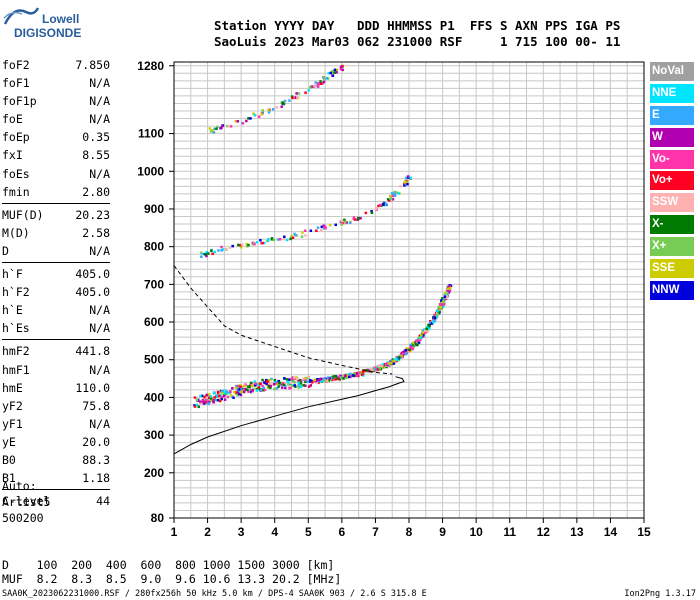 This screenshot has width=700, height=600. I want to click on autoscaling-info: Auto: Artist5 500200, so click(26, 502).